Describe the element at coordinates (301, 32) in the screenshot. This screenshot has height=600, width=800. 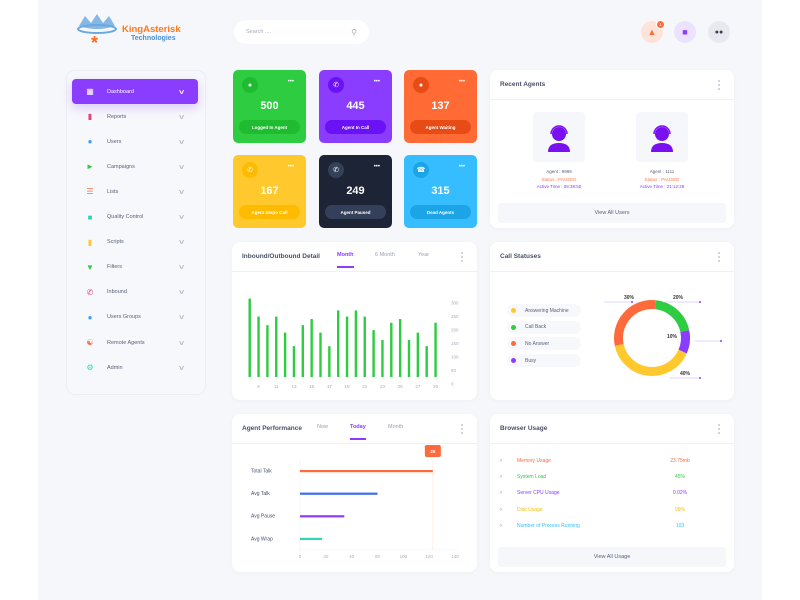
I see `search-input: Search .... ⚲` at that location.